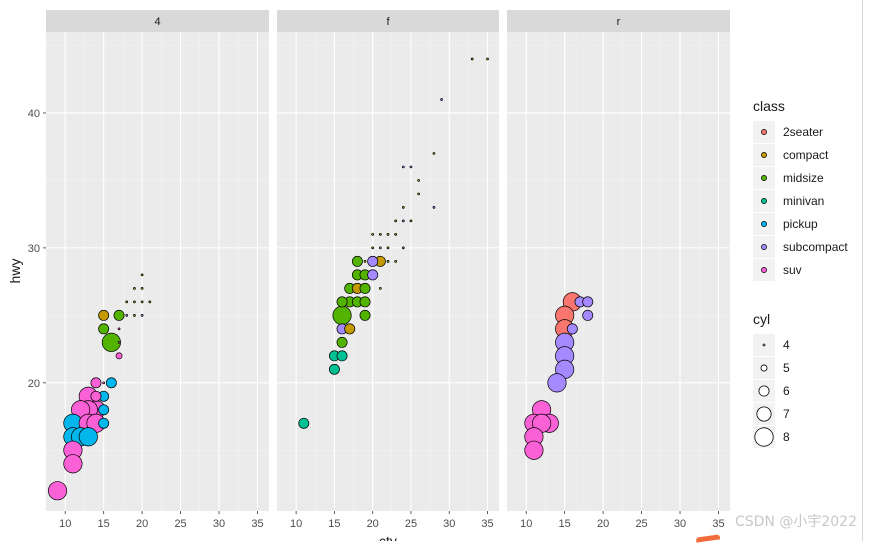  I want to click on y-tick-label: 30, so click(34, 249).